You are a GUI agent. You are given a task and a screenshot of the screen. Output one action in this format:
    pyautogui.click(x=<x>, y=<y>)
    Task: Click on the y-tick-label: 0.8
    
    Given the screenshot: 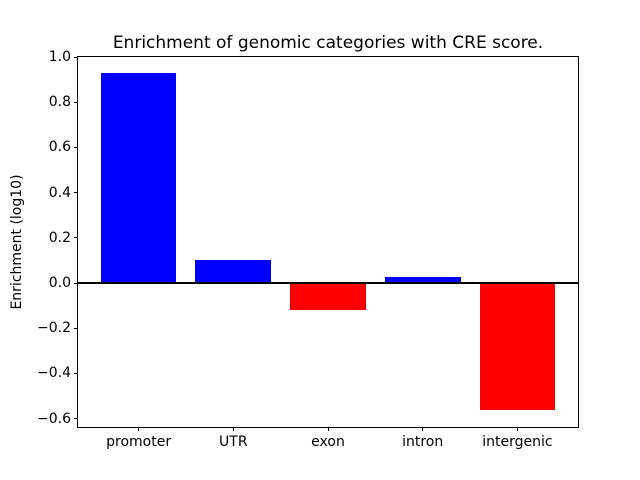 What is the action you would take?
    pyautogui.click(x=59, y=102)
    